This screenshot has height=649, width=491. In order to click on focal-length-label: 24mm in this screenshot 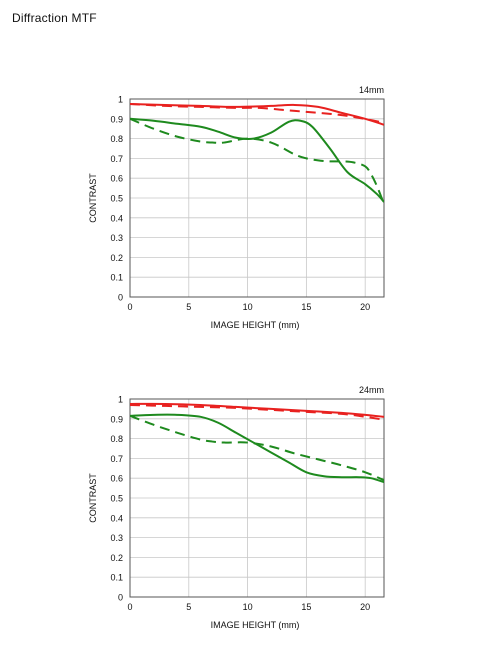, I will do `click(371, 390)`.